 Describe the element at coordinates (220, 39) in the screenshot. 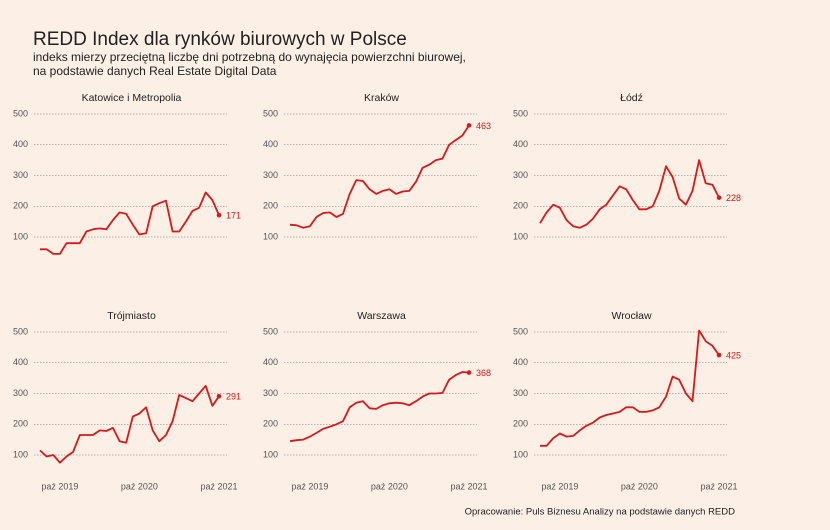

I see `chart-title: REDD Index dla rynków biurowych w Polsce` at that location.